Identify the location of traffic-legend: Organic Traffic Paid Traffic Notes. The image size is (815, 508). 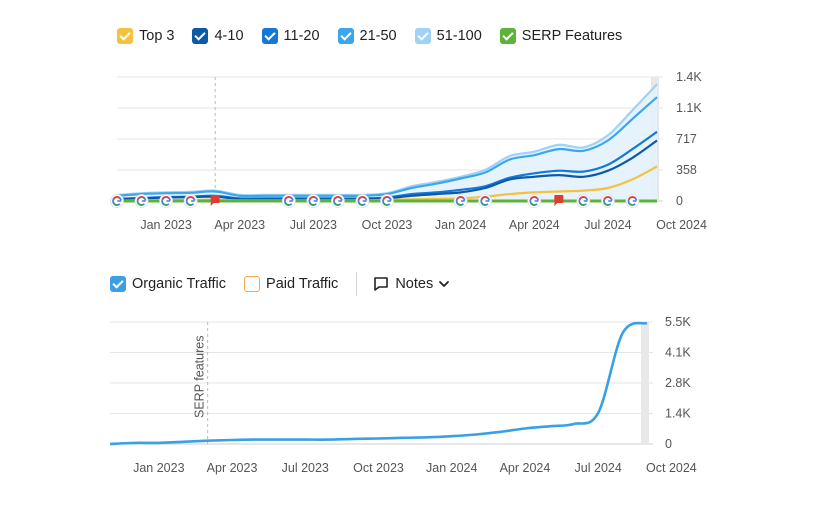
(283, 284).